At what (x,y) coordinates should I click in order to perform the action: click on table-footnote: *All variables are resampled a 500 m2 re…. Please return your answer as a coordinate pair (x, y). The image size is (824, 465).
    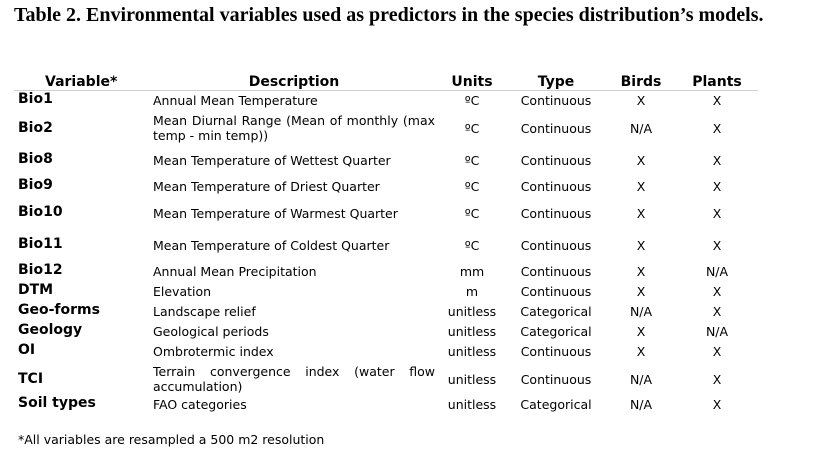
    Looking at the image, I should click on (171, 439).